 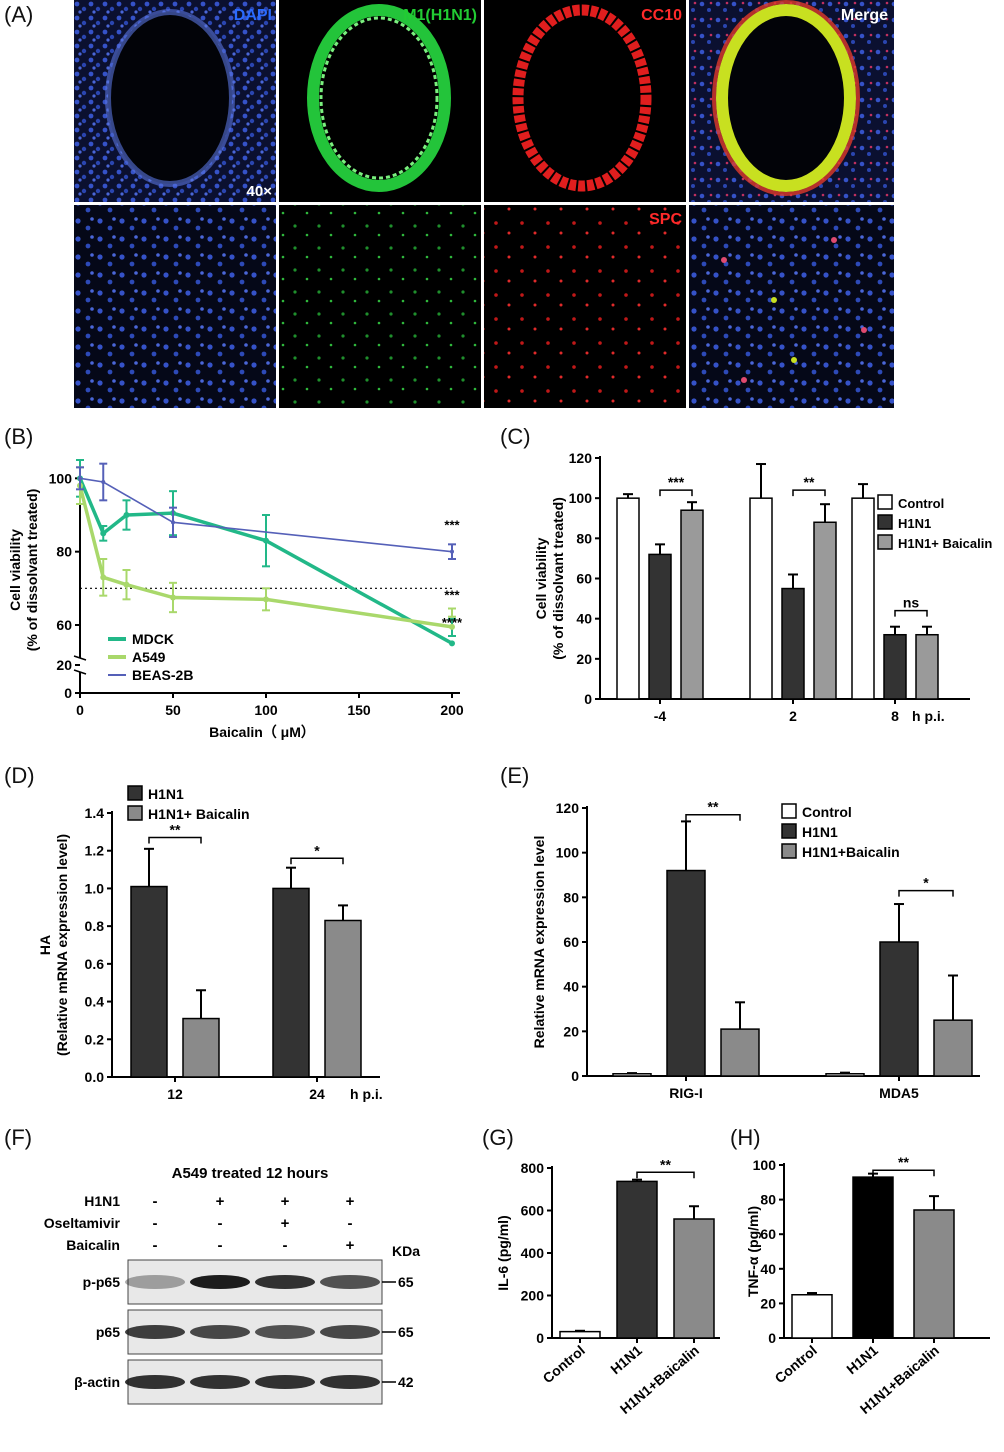 I want to click on blot-kda-value: 42, so click(x=406, y=1382).